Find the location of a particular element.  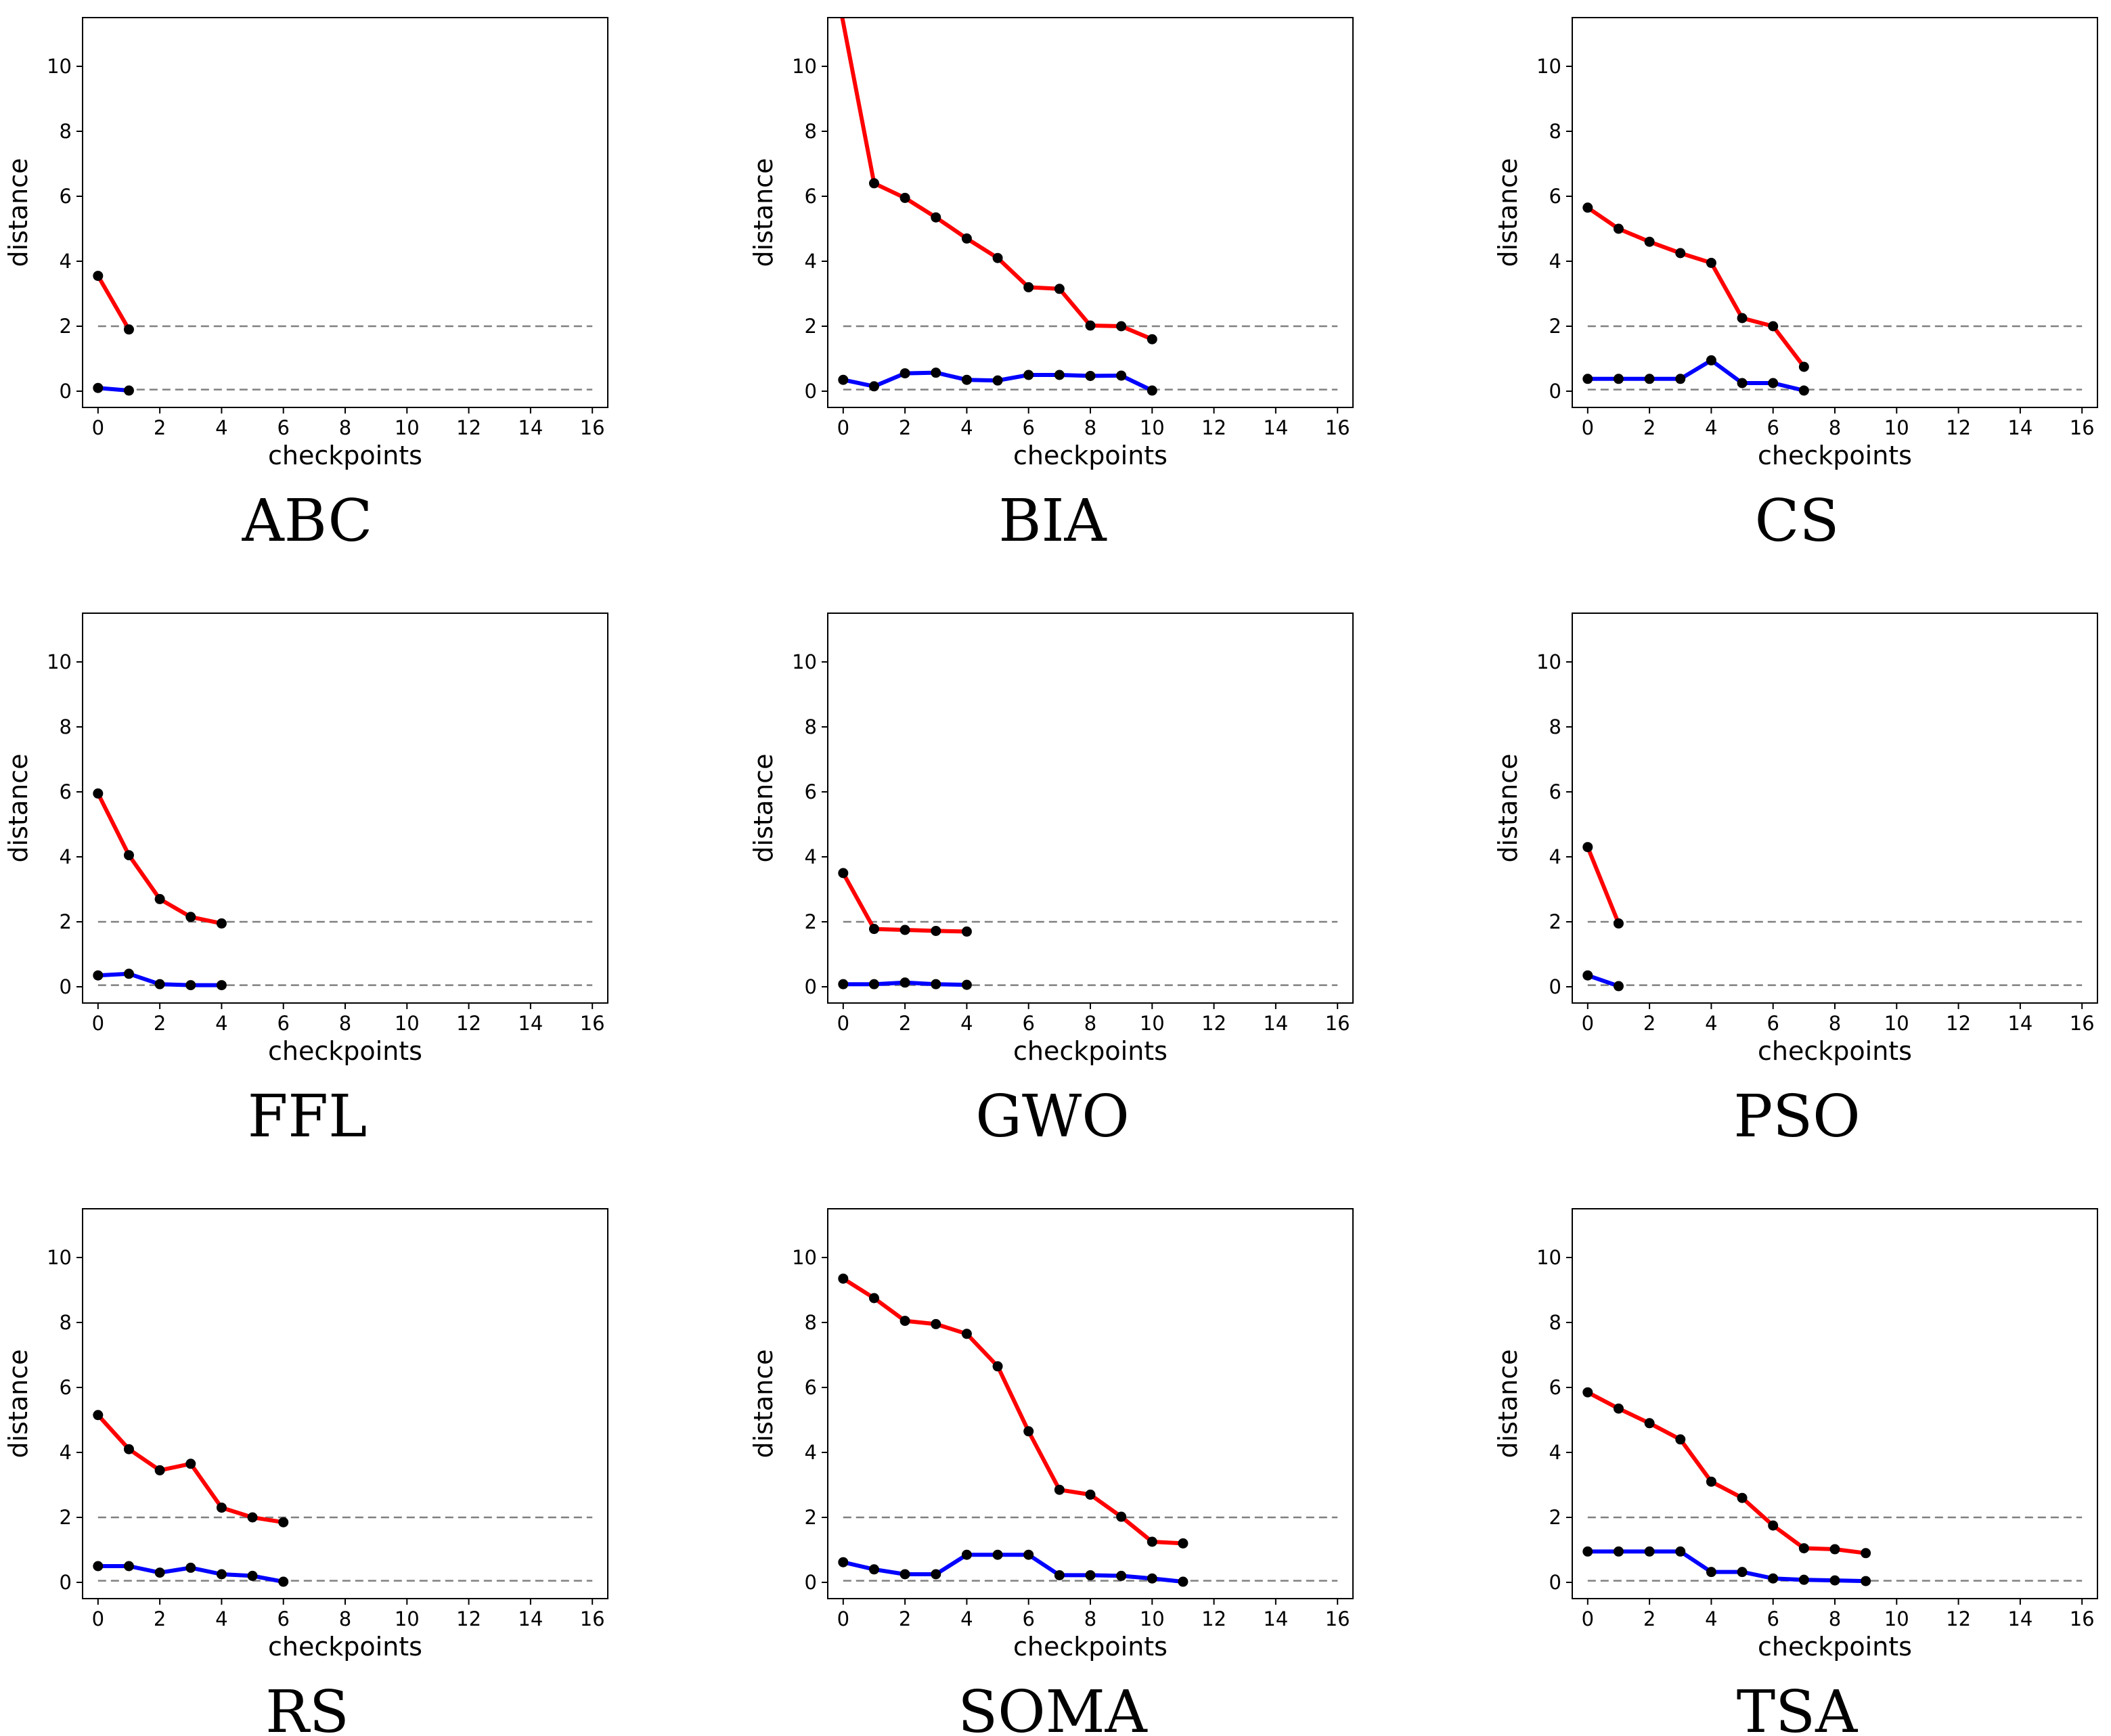

chart-rs-x-tick-label: 2 is located at coordinates (160, 1618).